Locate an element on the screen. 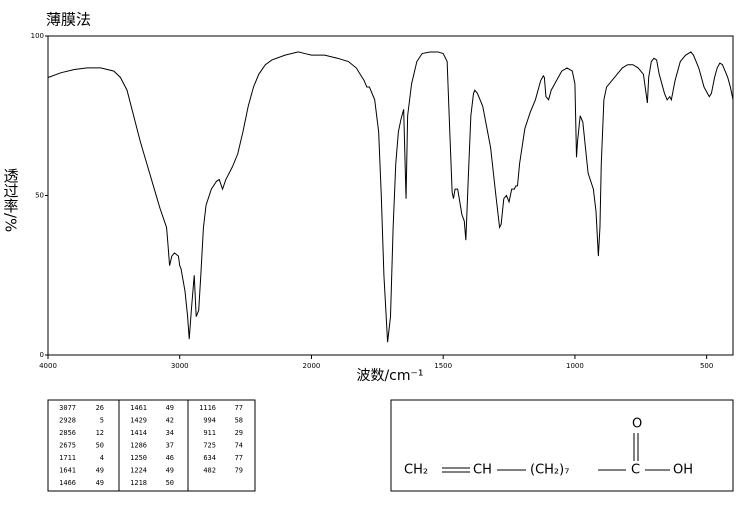 This screenshot has width=737, height=510. peak-wavenumber: 634 is located at coordinates (209, 458).